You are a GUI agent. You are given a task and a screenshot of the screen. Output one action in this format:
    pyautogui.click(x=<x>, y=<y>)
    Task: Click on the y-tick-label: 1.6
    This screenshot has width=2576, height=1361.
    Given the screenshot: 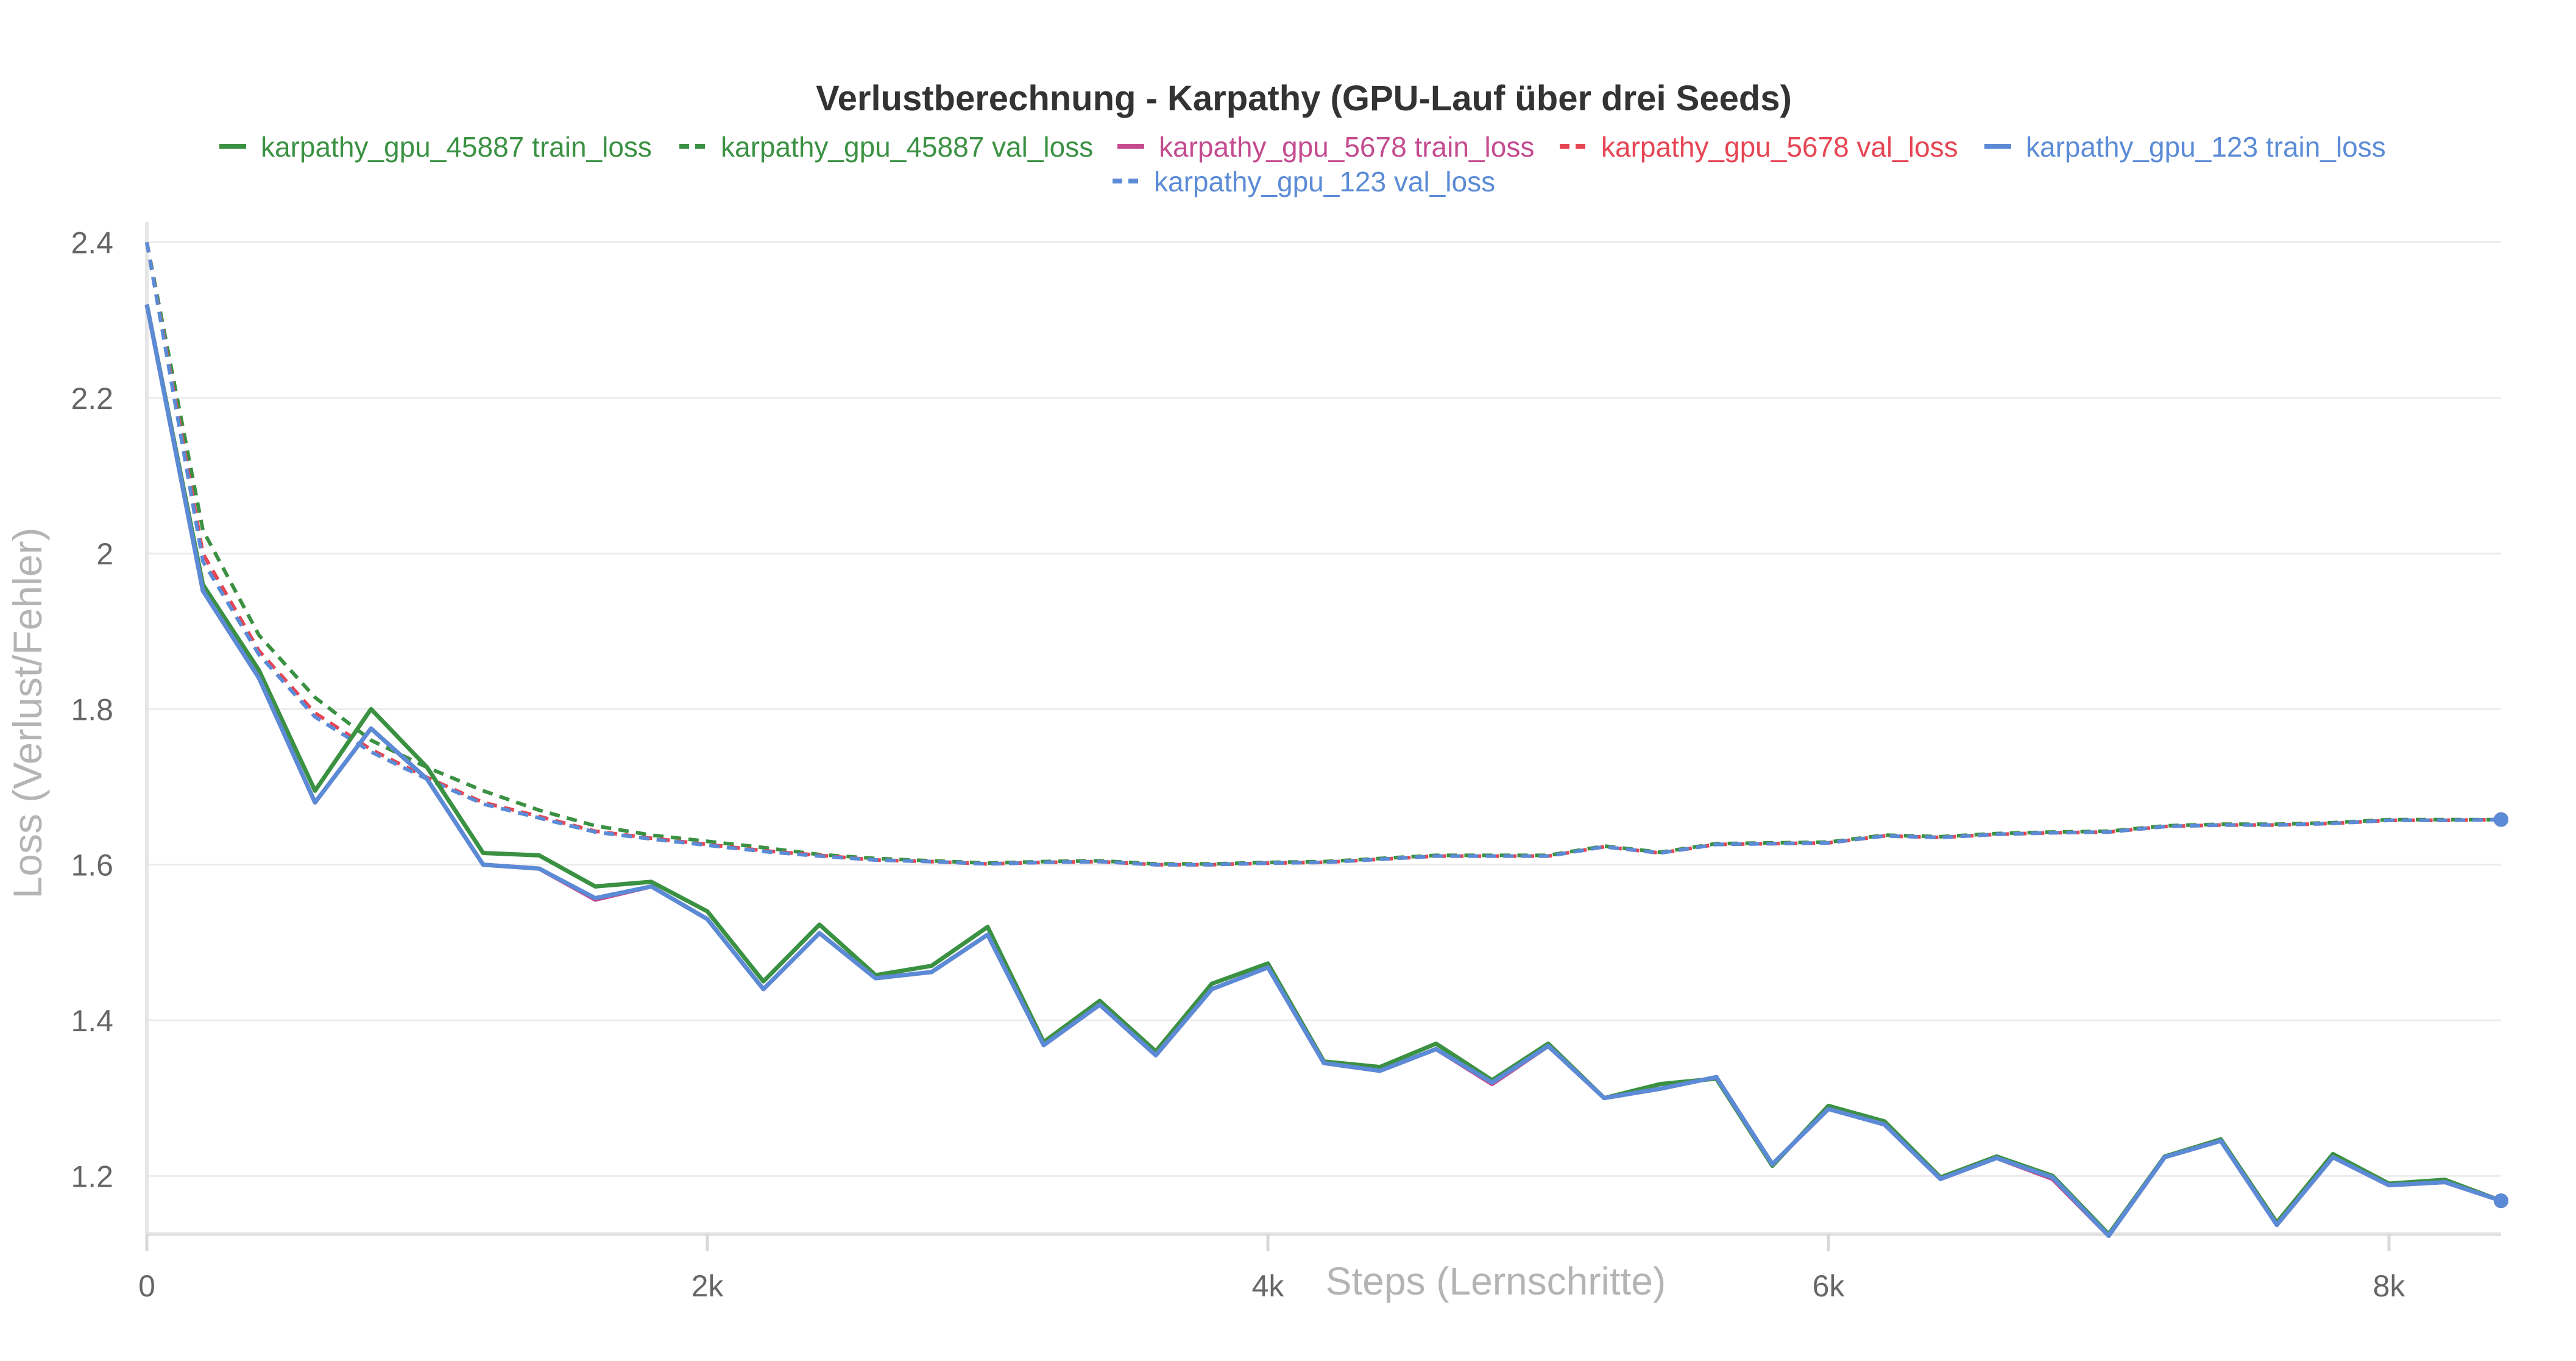 What is the action you would take?
    pyautogui.click(x=92, y=865)
    